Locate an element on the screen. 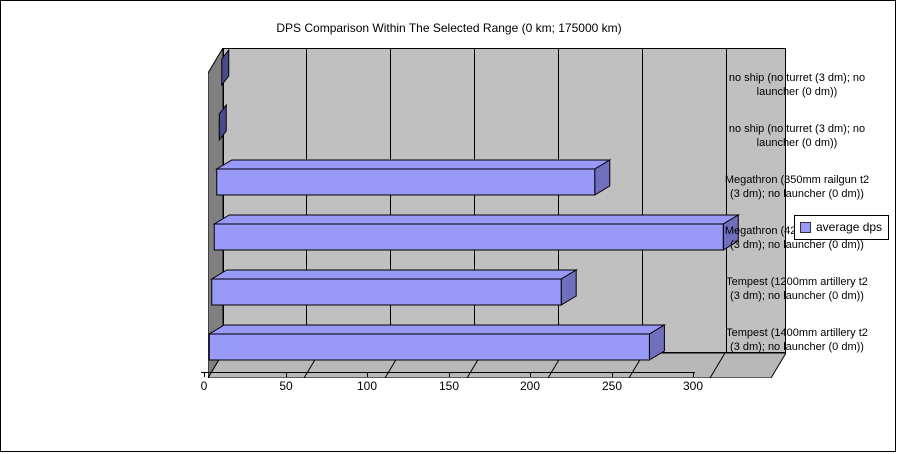 This screenshot has width=898, height=454. x-ticklabel-250: 250 is located at coordinates (612, 386).